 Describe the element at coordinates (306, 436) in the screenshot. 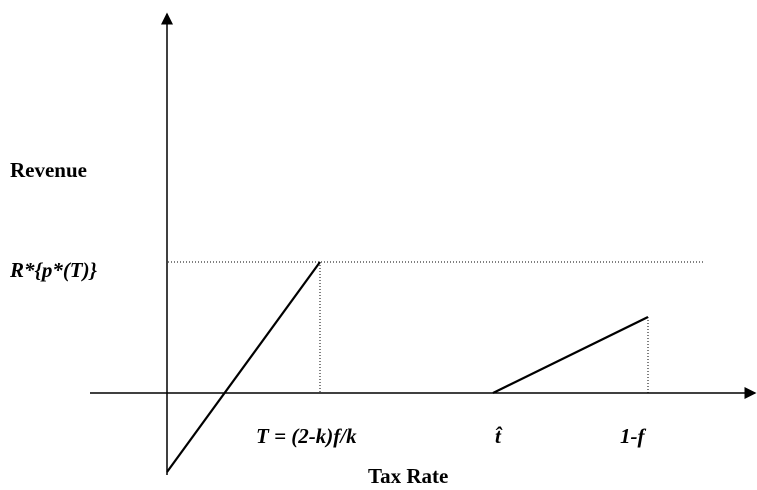

I see `x-label: T = (2-k)f/k` at that location.